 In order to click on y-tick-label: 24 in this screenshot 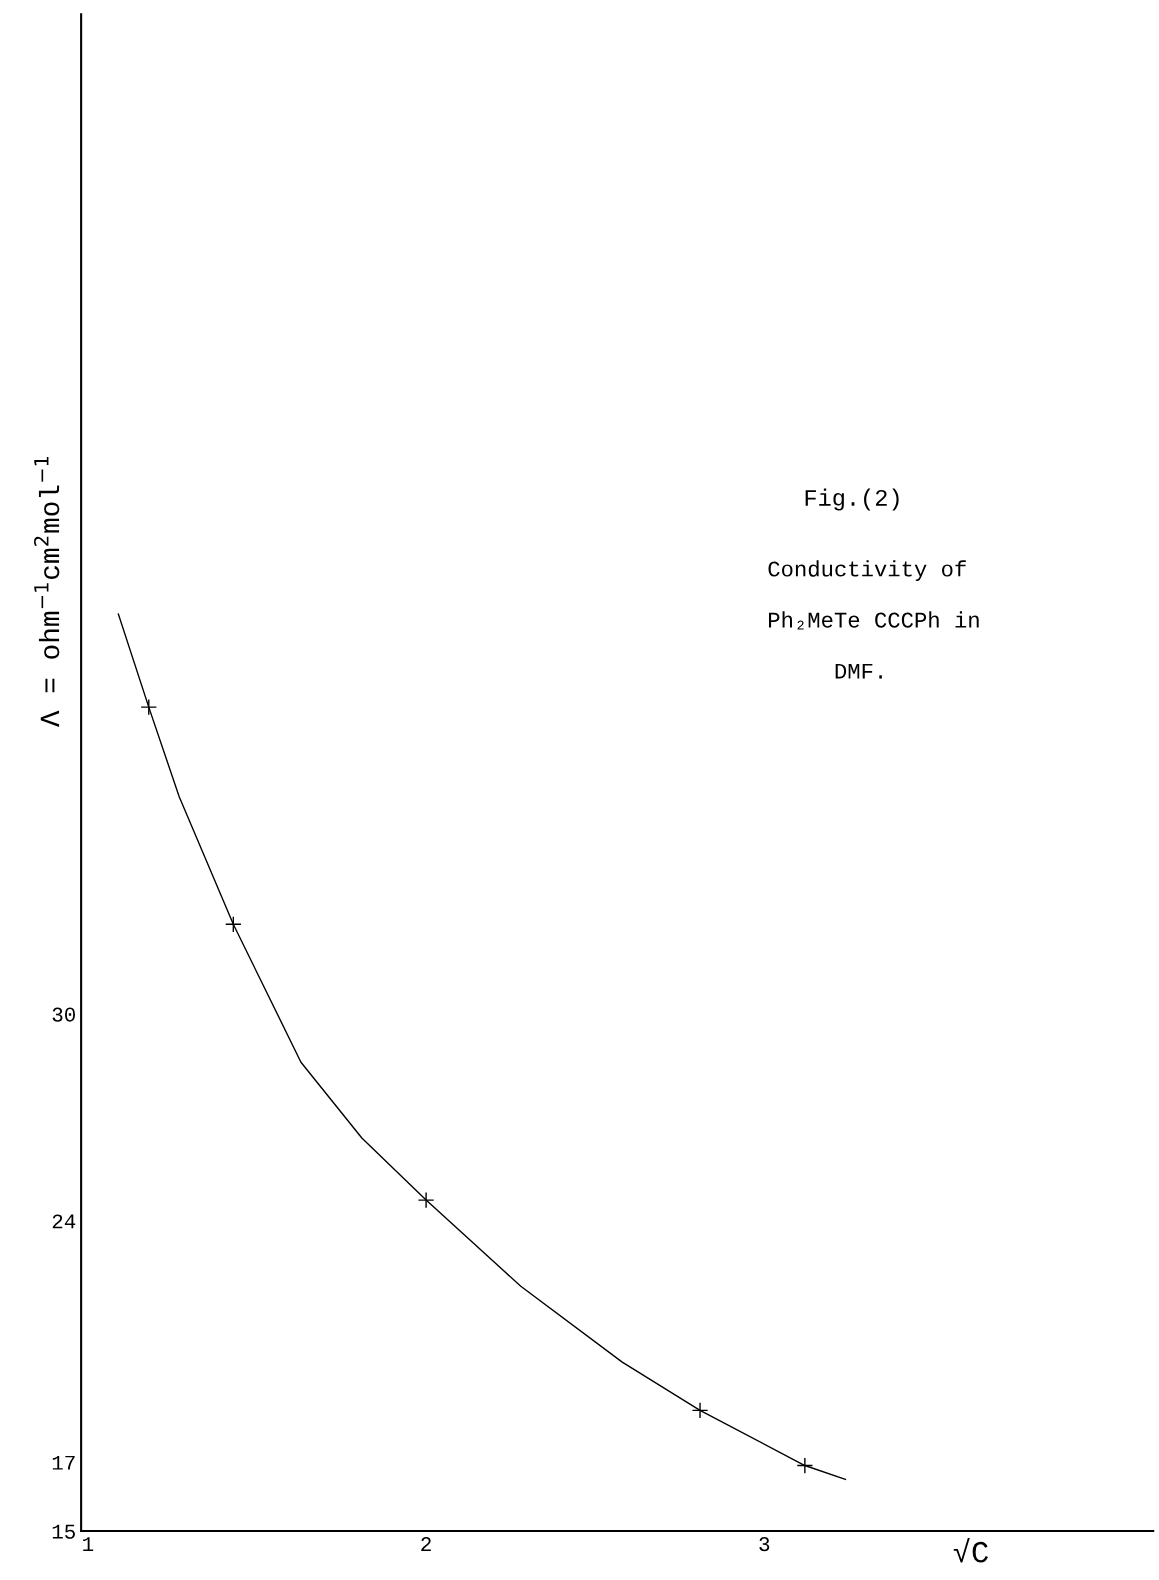, I will do `click(64, 1221)`.